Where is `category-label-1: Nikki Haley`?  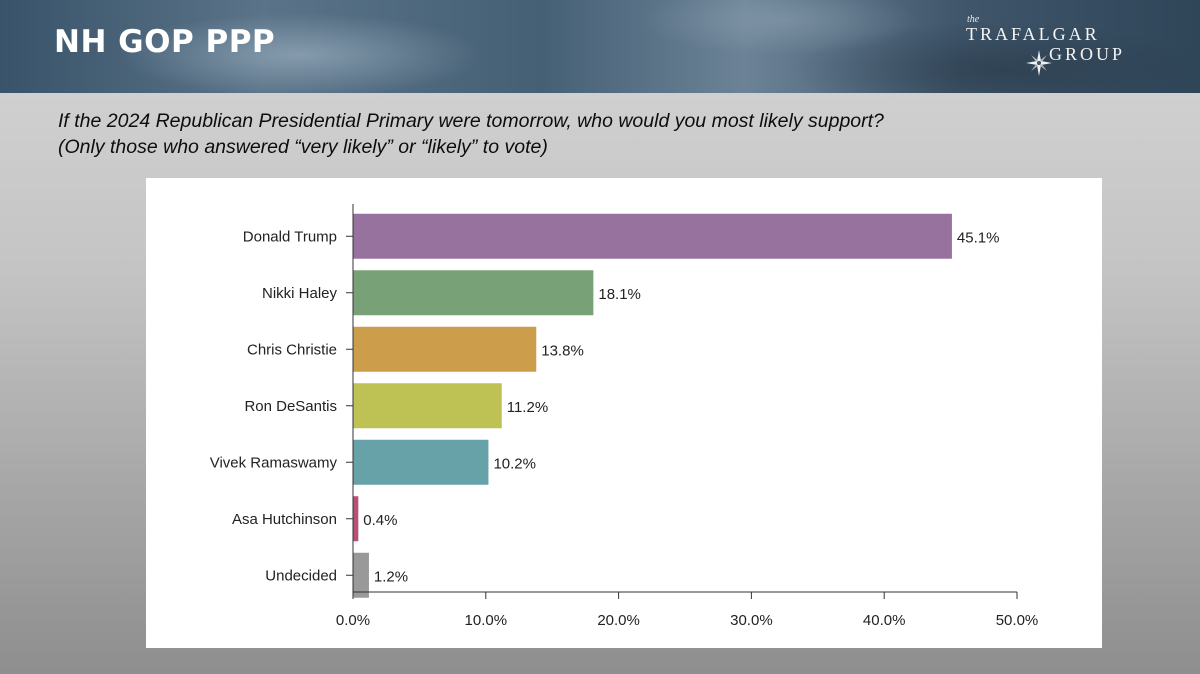 category-label-1: Nikki Haley is located at coordinates (300, 293).